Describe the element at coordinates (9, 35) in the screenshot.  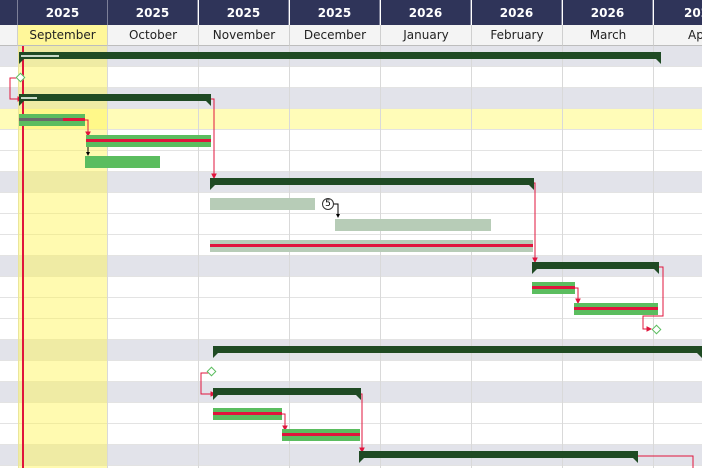
I see `month-cell-partial` at that location.